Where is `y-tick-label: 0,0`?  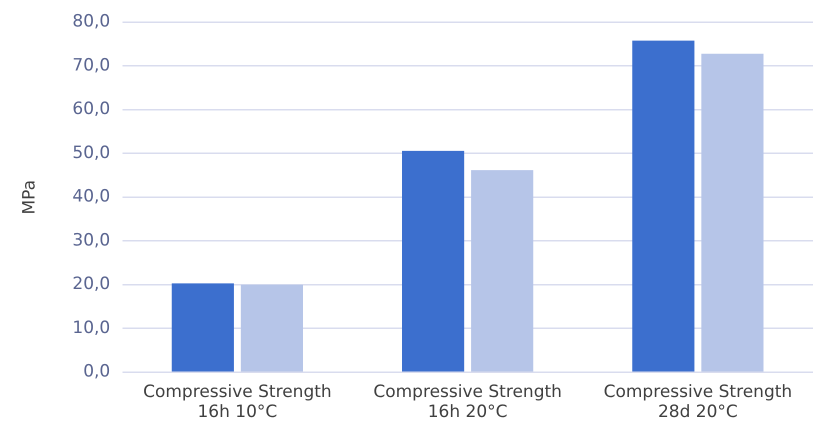
y-tick-label: 0,0 is located at coordinates (96, 372).